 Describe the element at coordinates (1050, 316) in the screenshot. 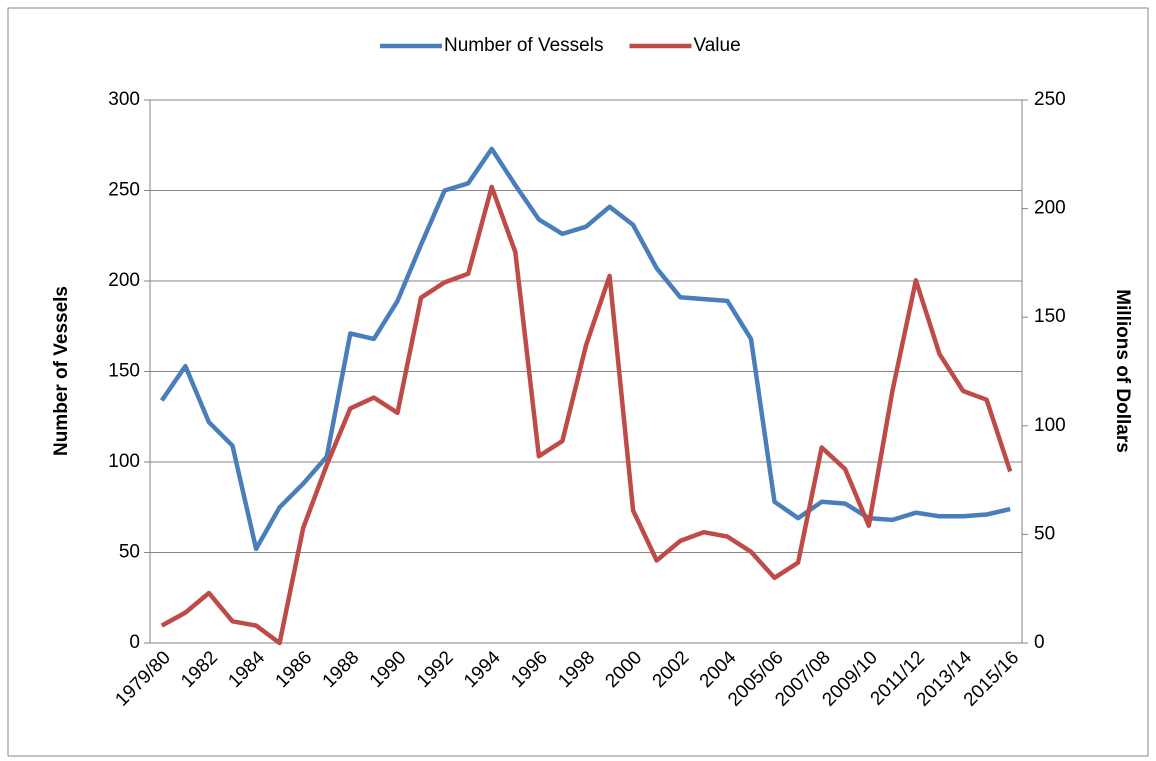

I see `y2-tick-label: 150` at that location.